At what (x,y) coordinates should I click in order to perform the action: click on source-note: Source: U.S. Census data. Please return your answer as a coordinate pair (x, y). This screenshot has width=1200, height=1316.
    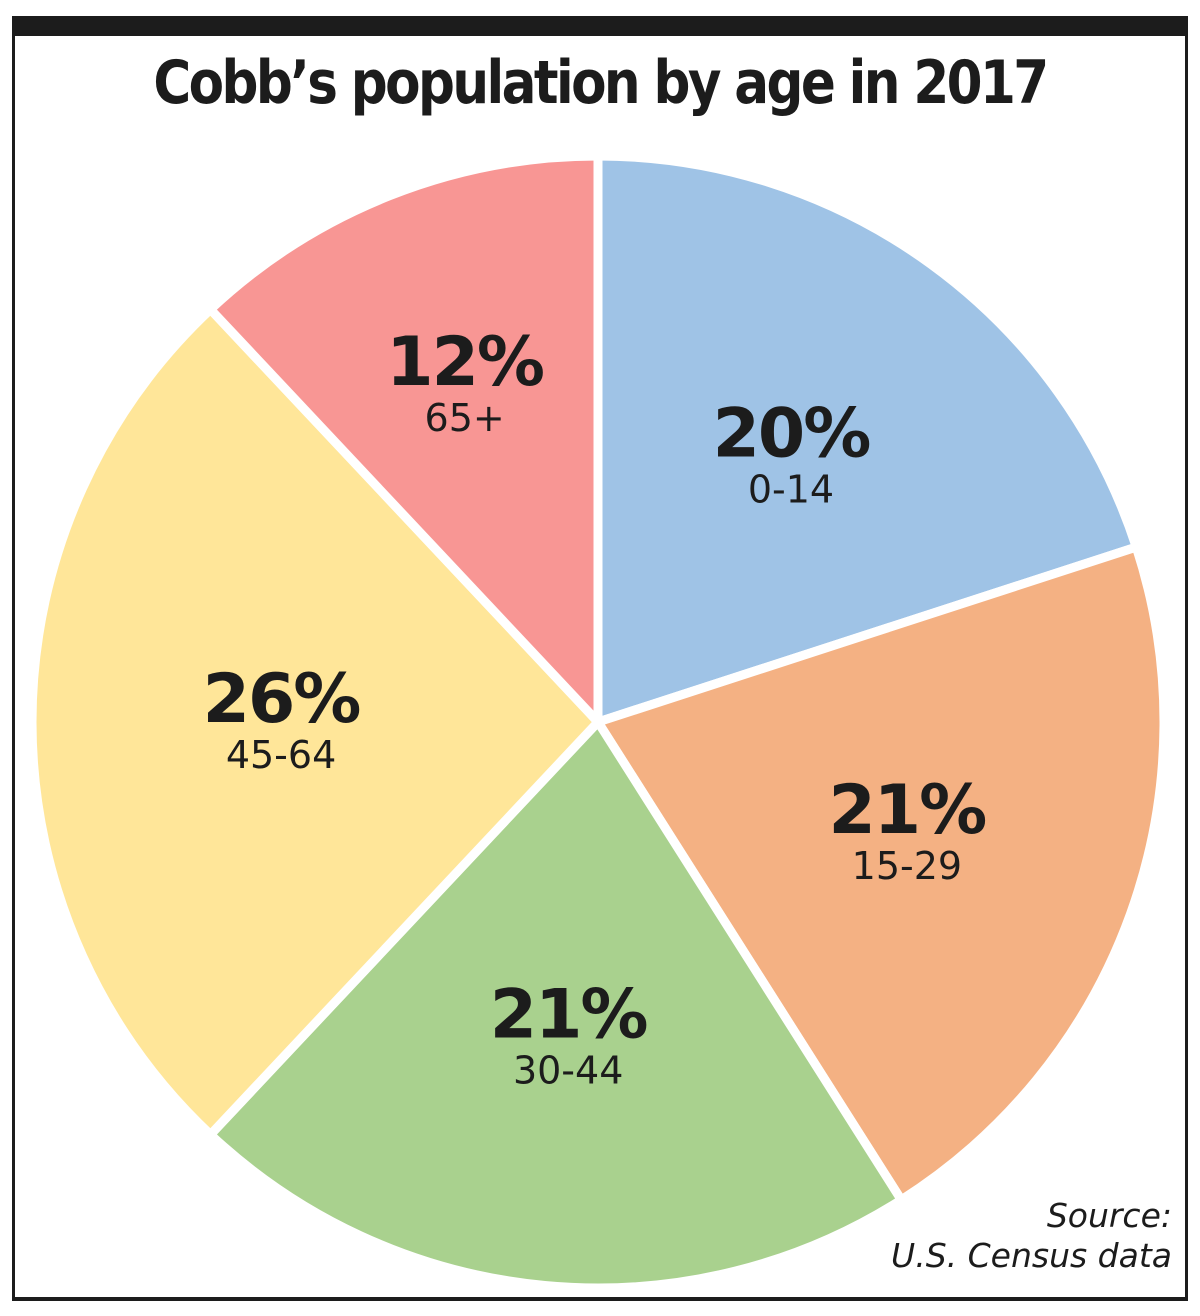
    Looking at the image, I should click on (1031, 1236).